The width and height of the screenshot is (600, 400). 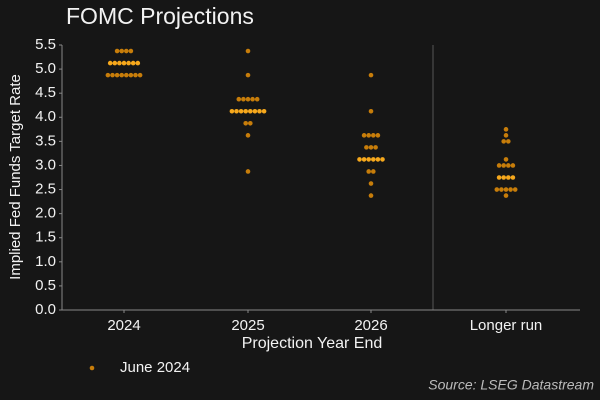 What do you see at coordinates (45, 68) in the screenshot?
I see `y-tick-label: 5.0` at bounding box center [45, 68].